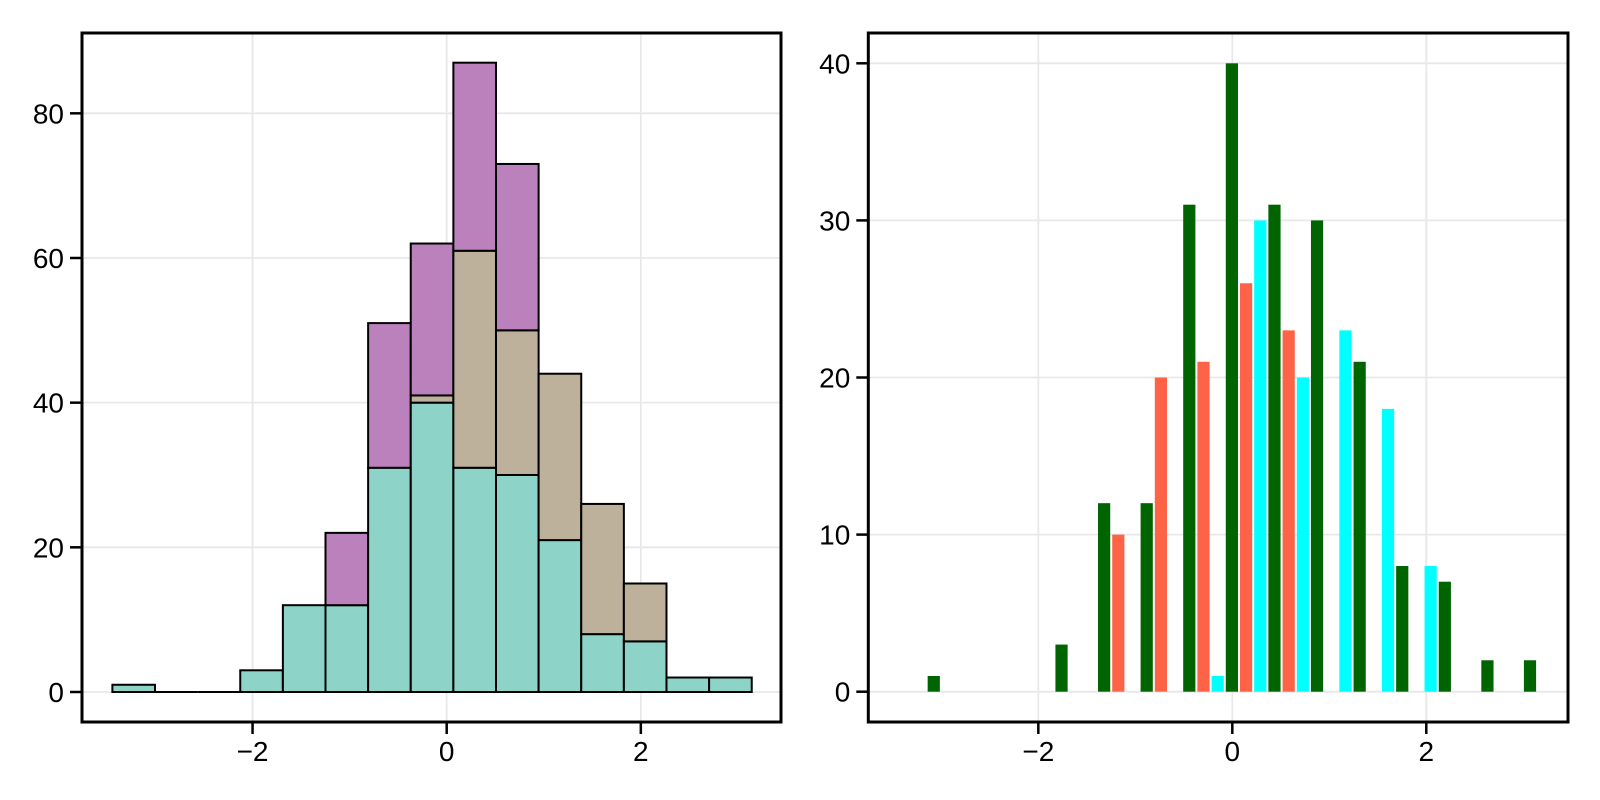 This screenshot has height=800, width=1600. Describe the element at coordinates (834, 220) in the screenshot. I see `y-tick-label: 30` at that location.